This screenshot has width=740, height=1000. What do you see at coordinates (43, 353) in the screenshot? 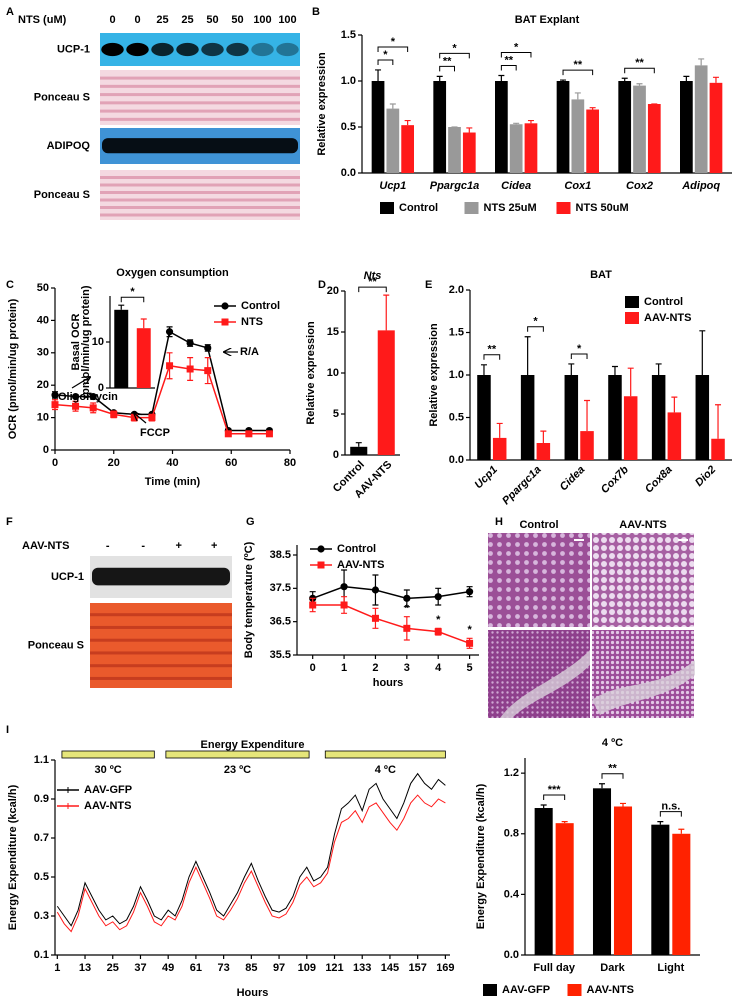
I see `y-tick-label: 30` at bounding box center [43, 353].